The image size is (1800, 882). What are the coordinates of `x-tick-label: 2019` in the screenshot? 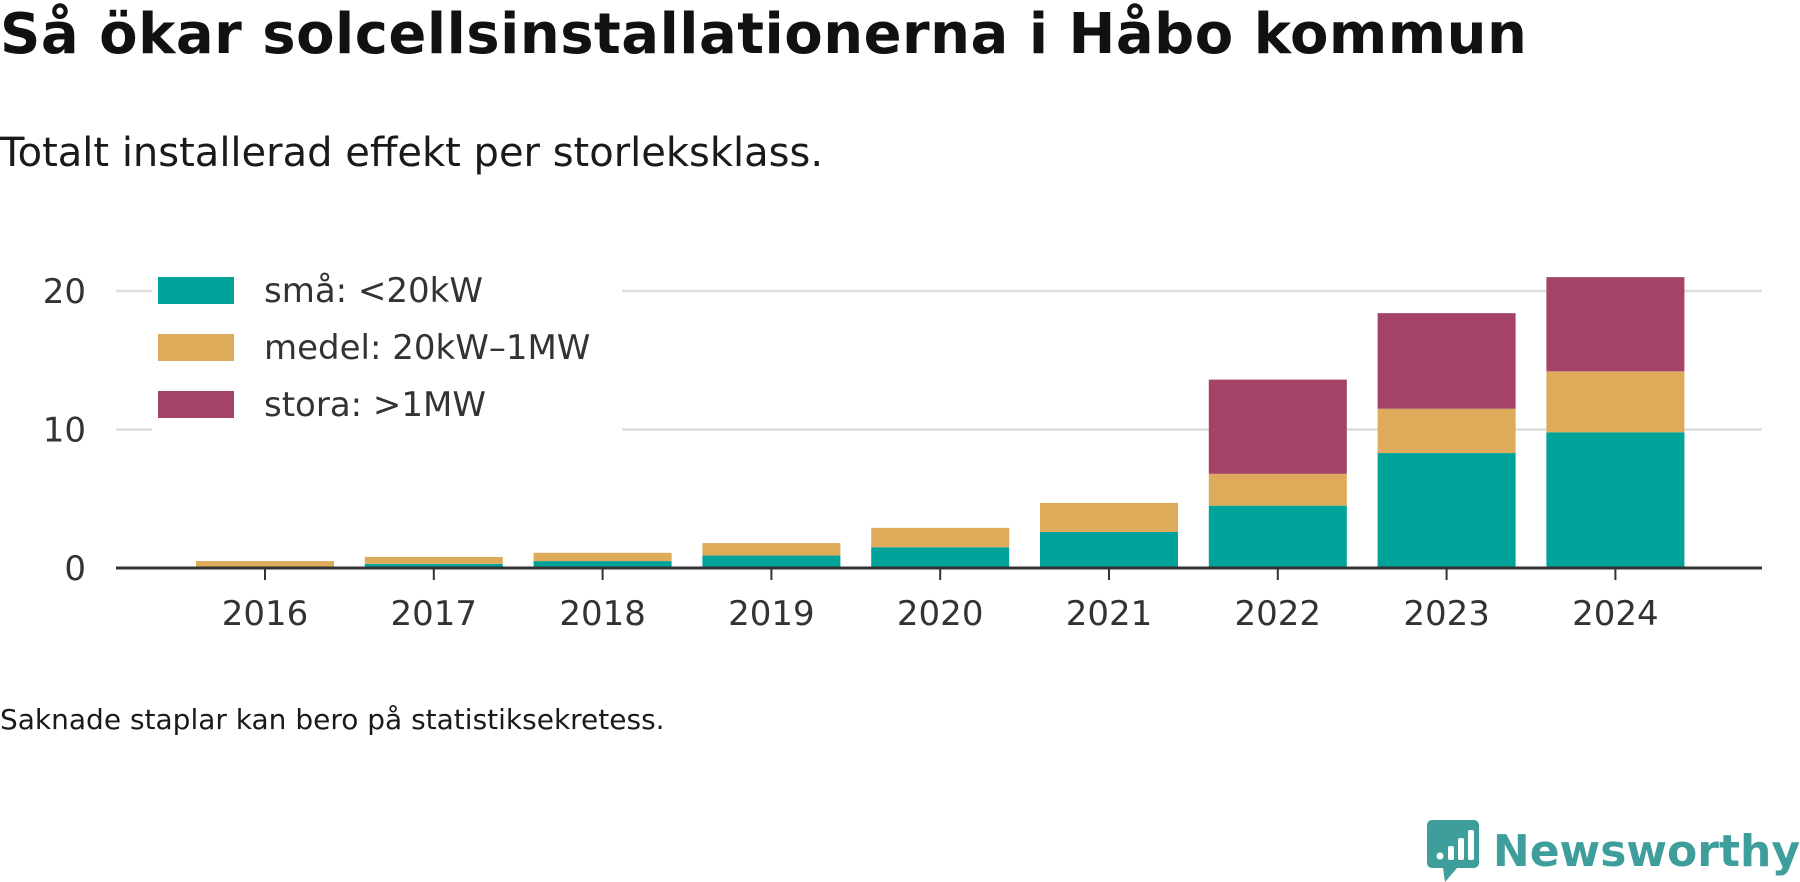 It's located at (771, 614).